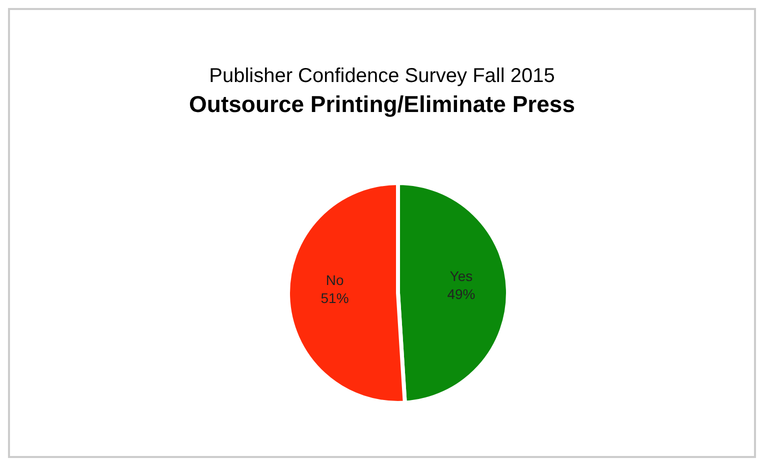 The image size is (764, 466). Describe the element at coordinates (334, 298) in the screenshot. I see `data-label: 51%` at that location.